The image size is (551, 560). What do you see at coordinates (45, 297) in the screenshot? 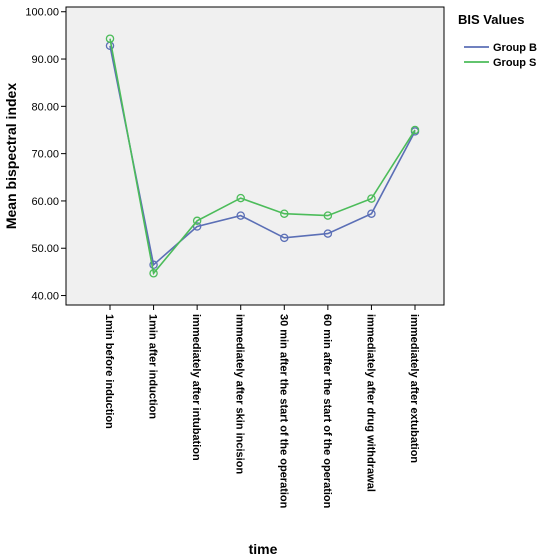
I see `y-tick-label: 40.00` at bounding box center [45, 297].